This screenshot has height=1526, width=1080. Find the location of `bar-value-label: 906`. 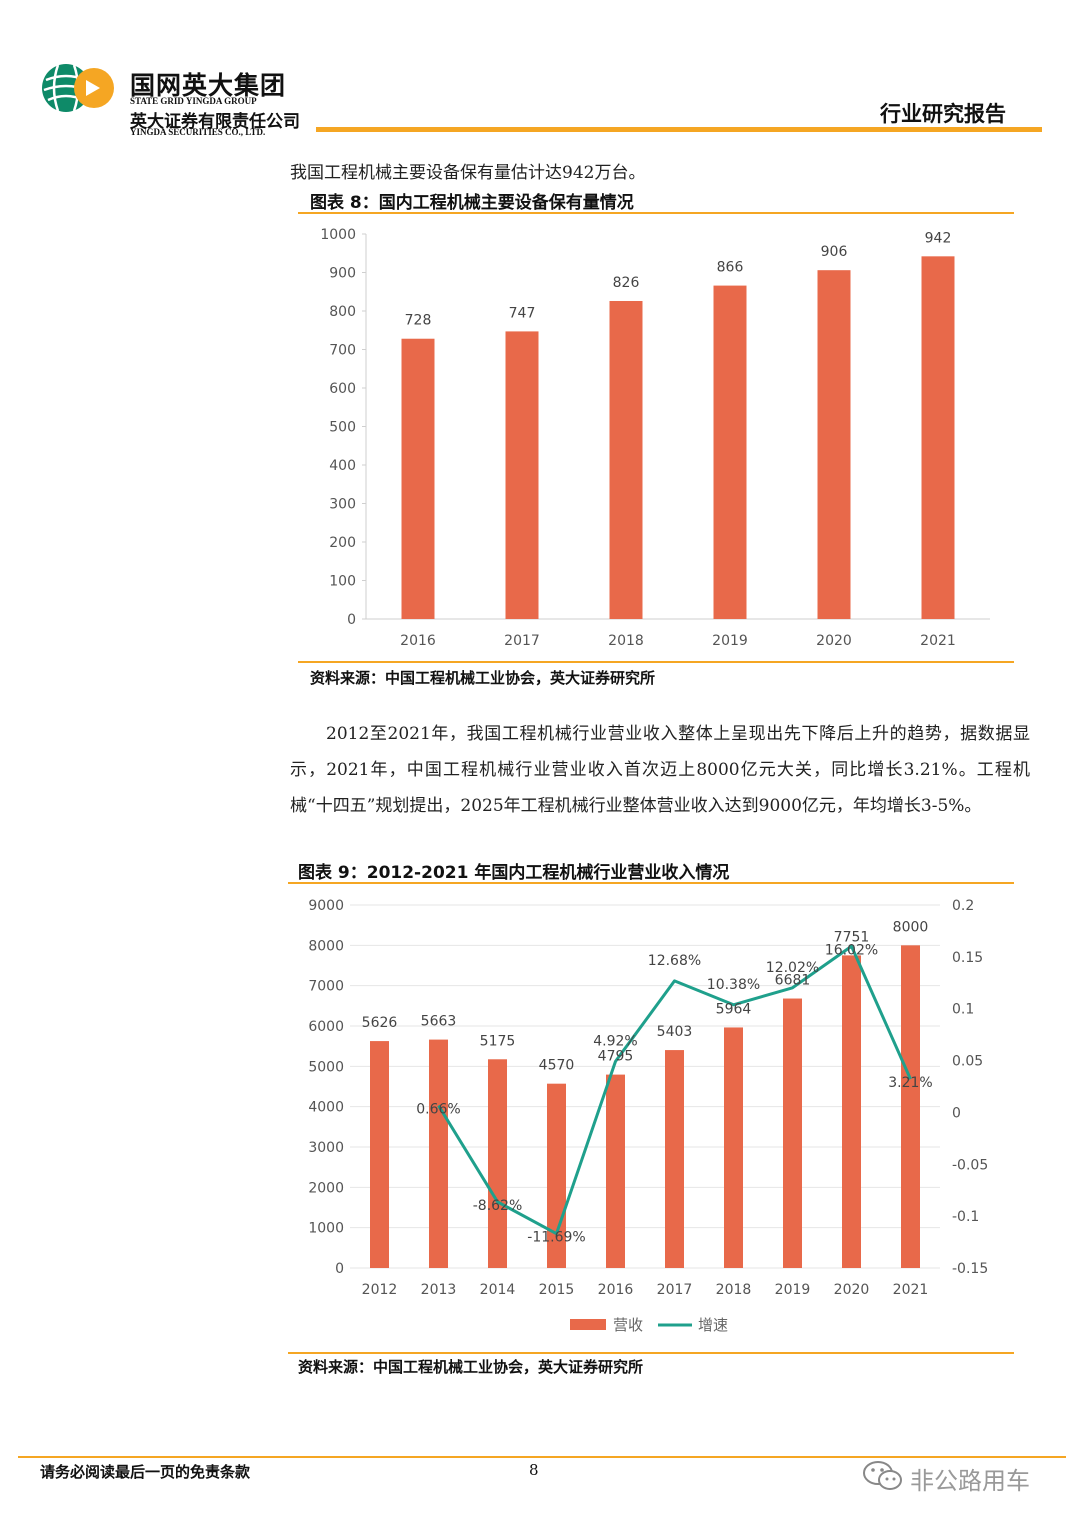

bar-value-label: 906 is located at coordinates (834, 252).